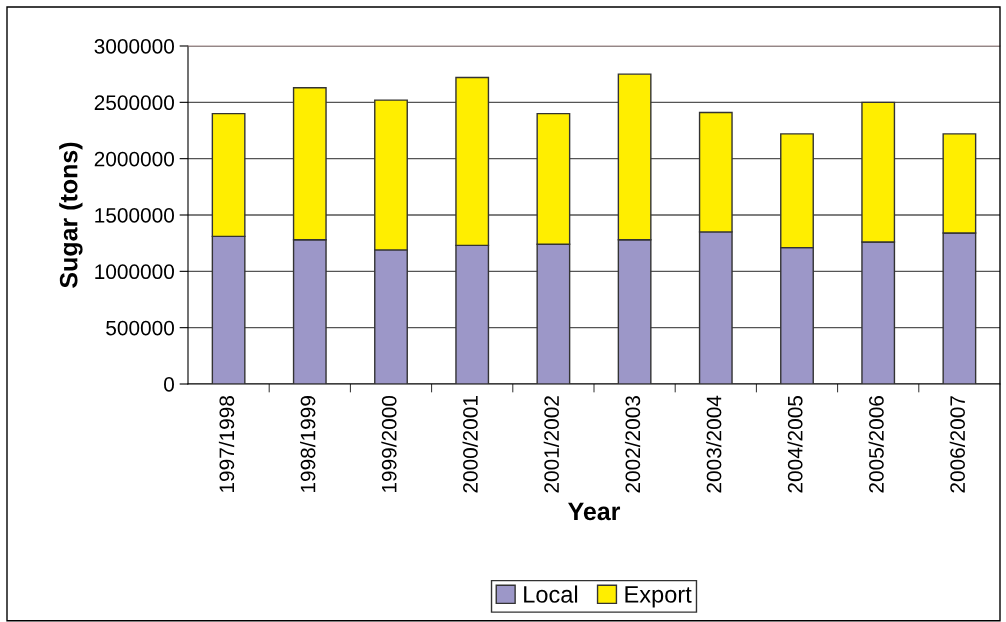 The image size is (1006, 622). Describe the element at coordinates (71, 215) in the screenshot. I see `y-axis-title: Sugar (tons)` at that location.